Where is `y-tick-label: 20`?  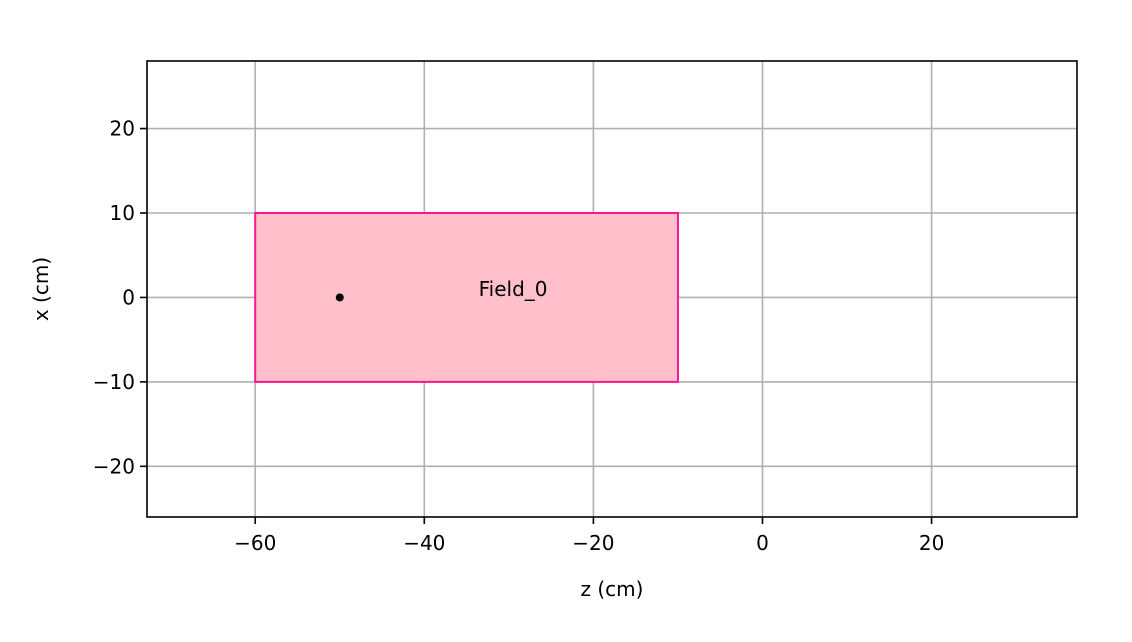
y-tick-label: 20 is located at coordinates (122, 129).